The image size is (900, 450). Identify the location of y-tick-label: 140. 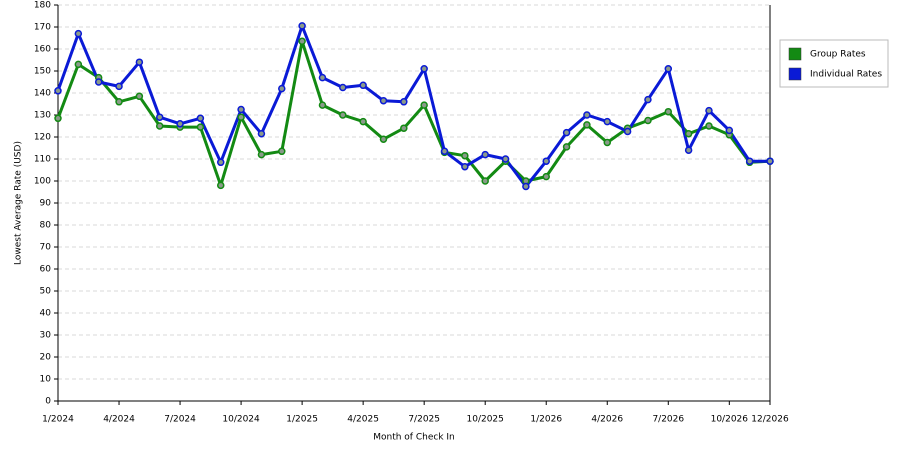
(42, 94).